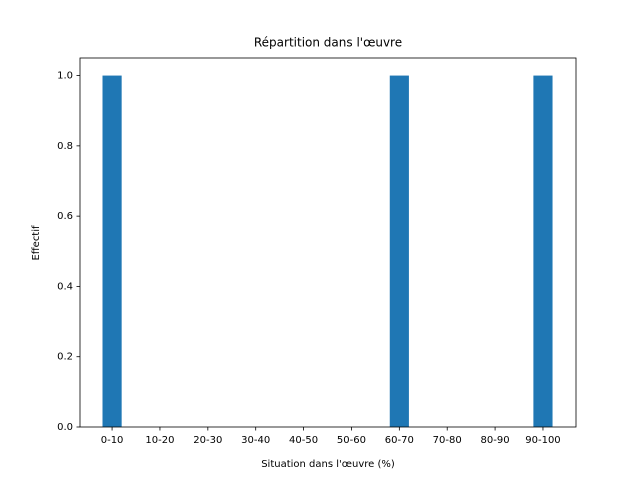  I want to click on y-tick-label: 0.0, so click(65, 427).